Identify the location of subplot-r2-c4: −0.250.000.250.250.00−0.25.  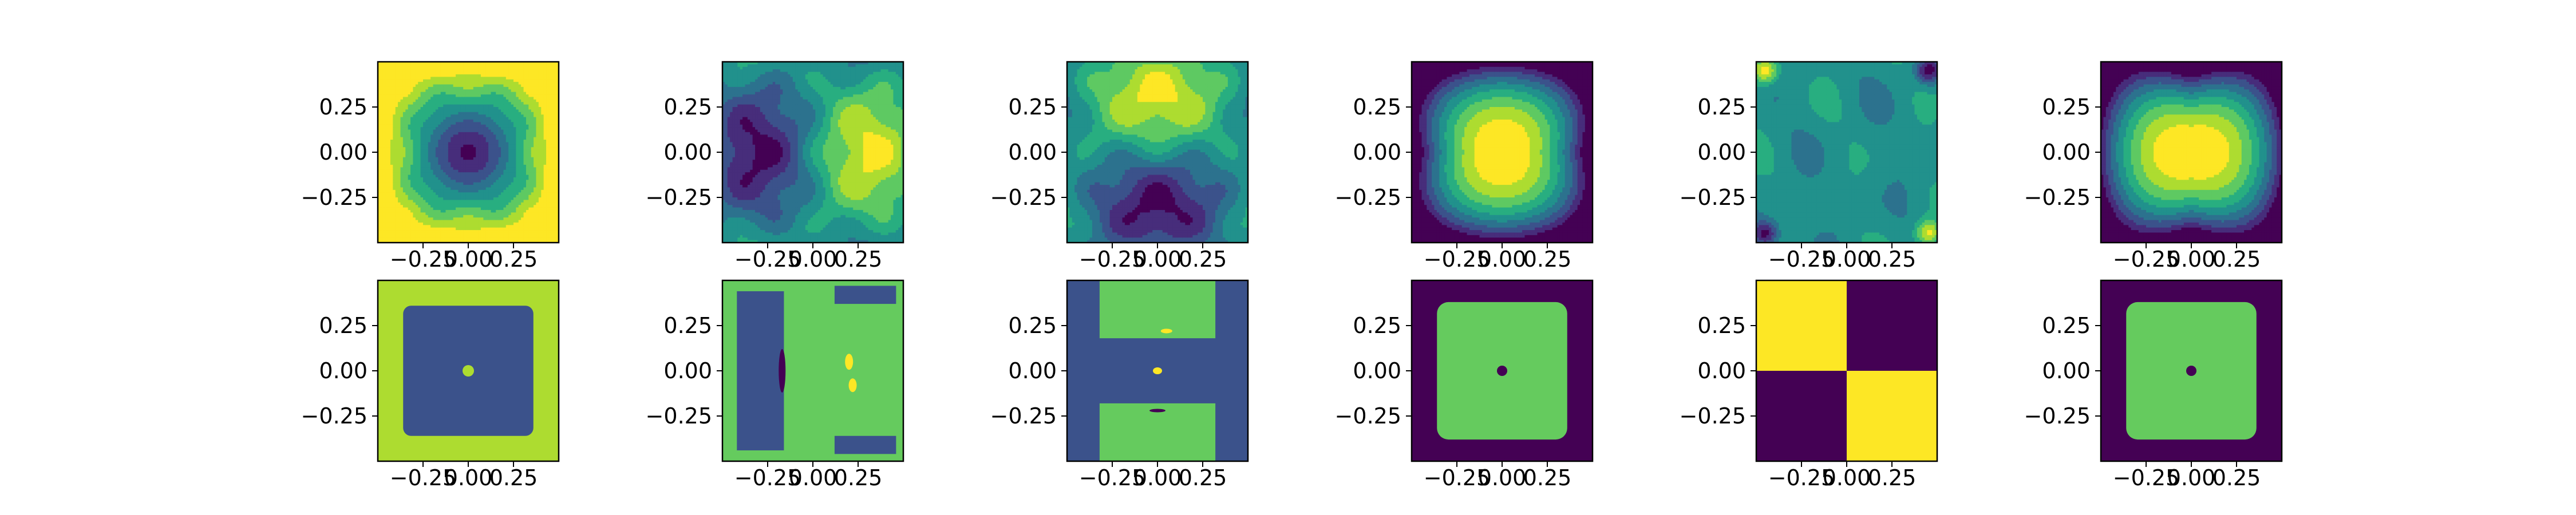
(1464, 384).